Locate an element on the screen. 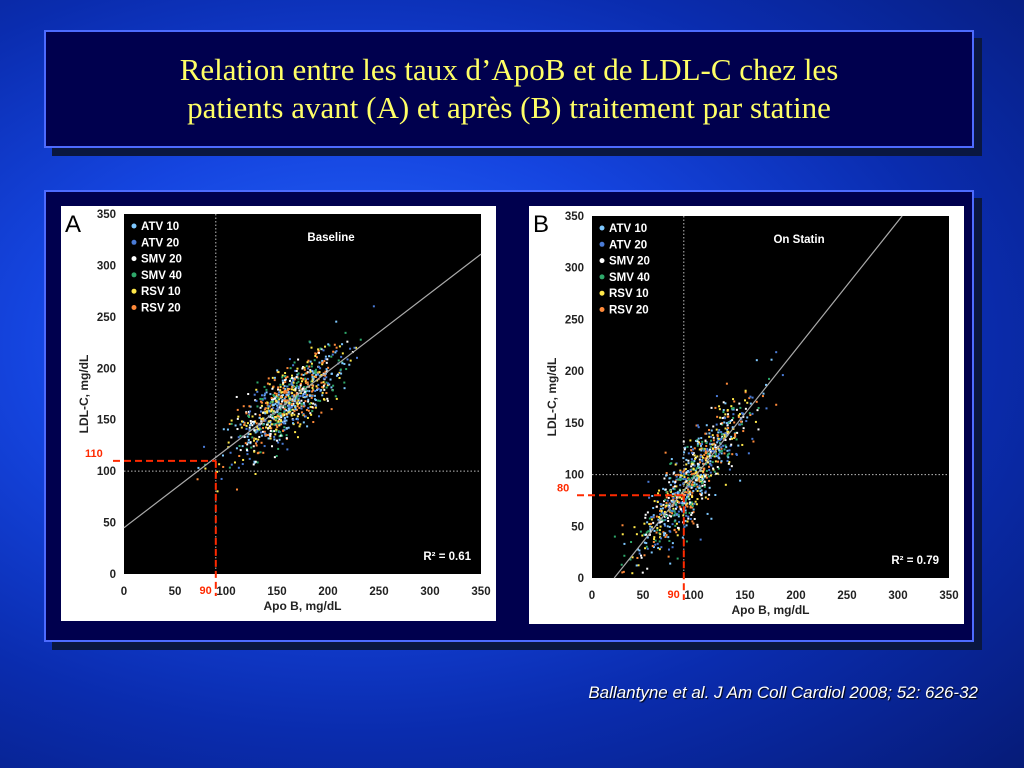  x-tick-label: 200 is located at coordinates (327, 592).